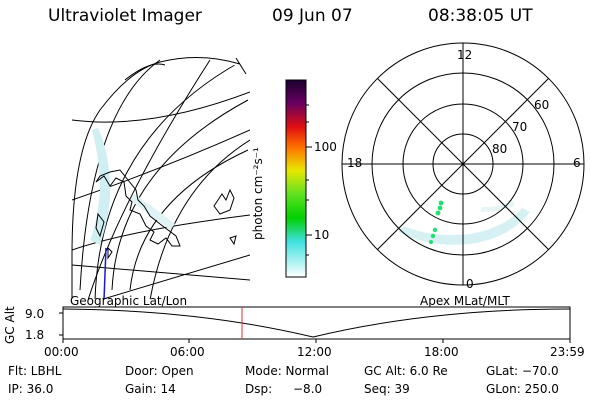 This screenshot has width=600, height=400. Describe the element at coordinates (31, 389) in the screenshot. I see `ip-status: IP: 36.0` at that location.